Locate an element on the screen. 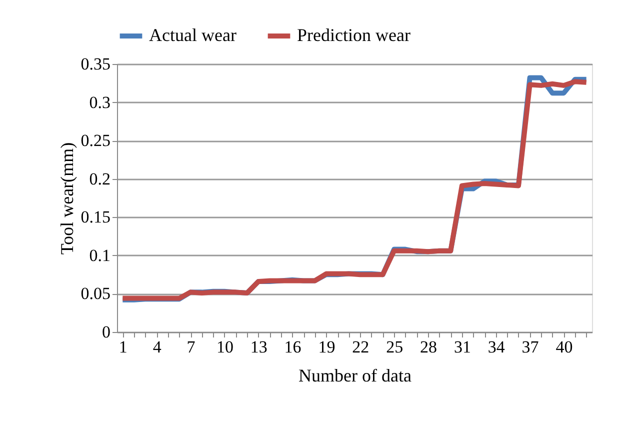  x-tick-label: 7 is located at coordinates (191, 347).